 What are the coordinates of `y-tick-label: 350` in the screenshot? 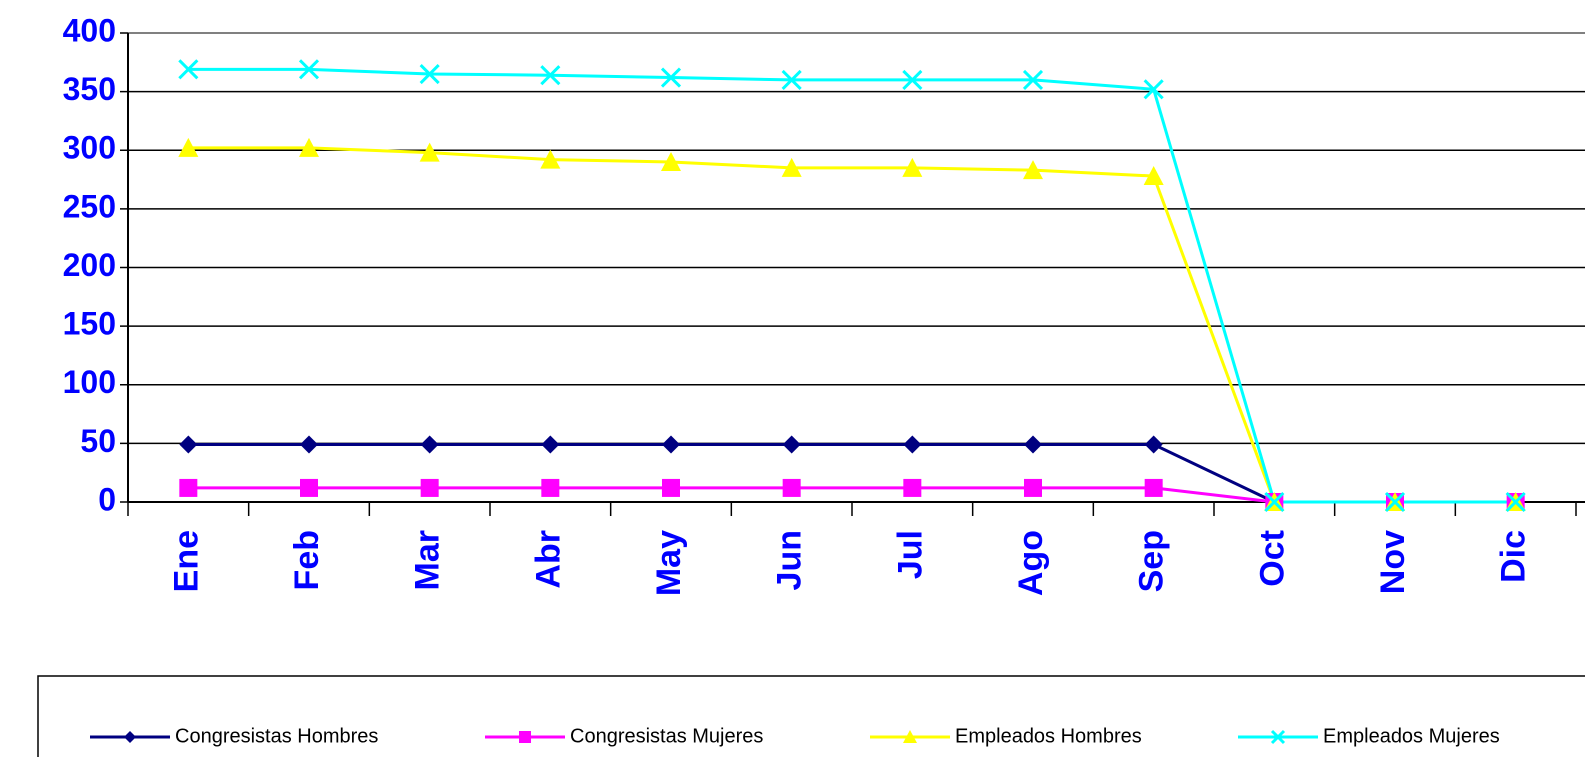 It's located at (89, 89).